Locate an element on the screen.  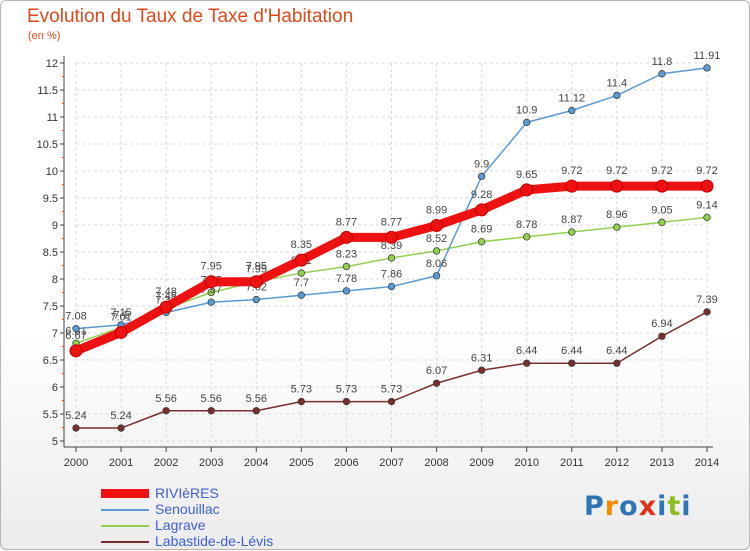
data-label: 6.67 is located at coordinates (75, 336).